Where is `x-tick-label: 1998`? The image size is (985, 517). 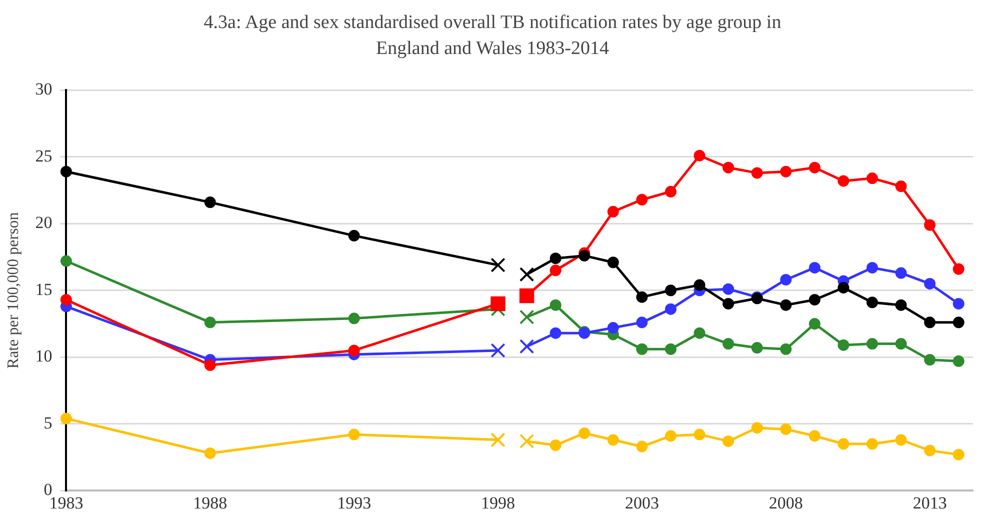 x-tick-label: 1998 is located at coordinates (498, 502).